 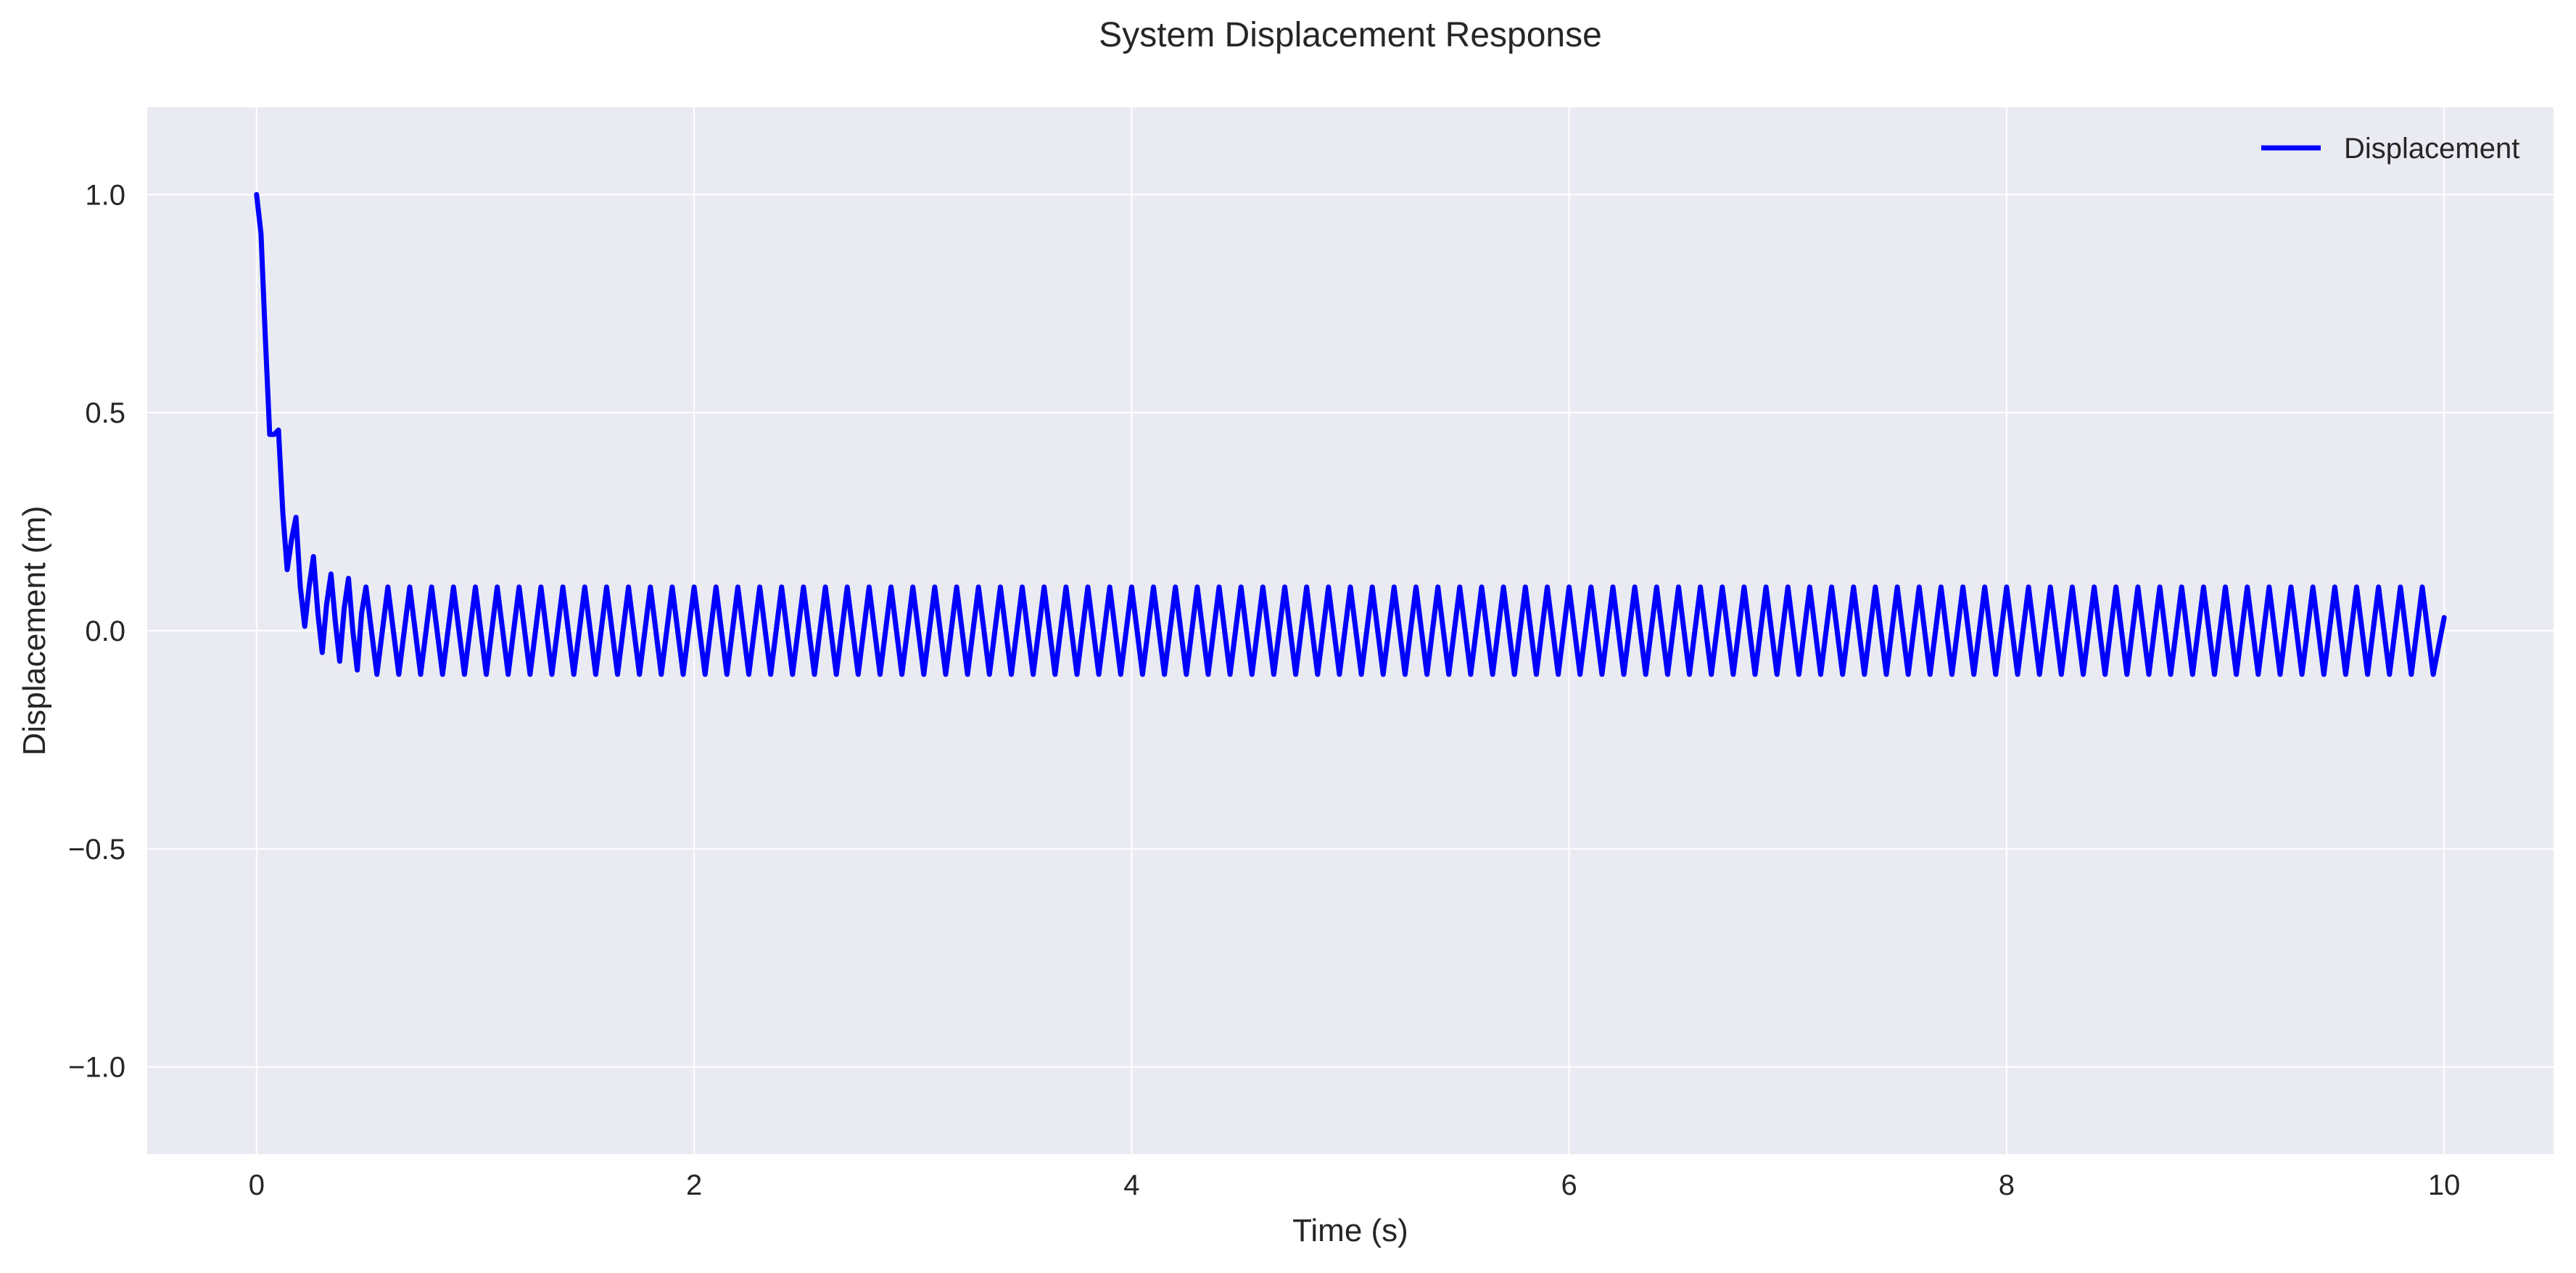 I want to click on x-tick-label: 8, so click(x=2007, y=1185).